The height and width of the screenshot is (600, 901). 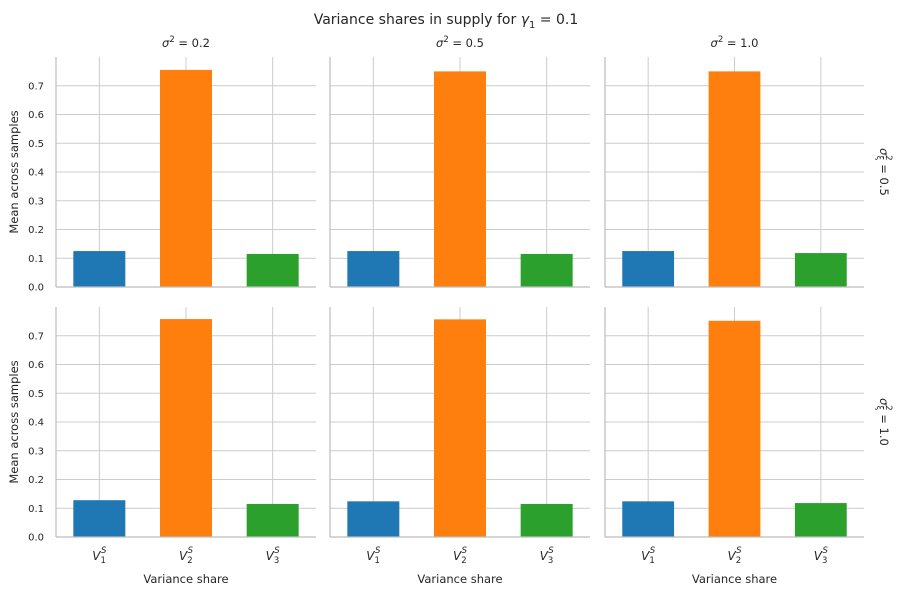 What do you see at coordinates (460, 42) in the screenshot?
I see `column-title: σ2 = 0.5` at bounding box center [460, 42].